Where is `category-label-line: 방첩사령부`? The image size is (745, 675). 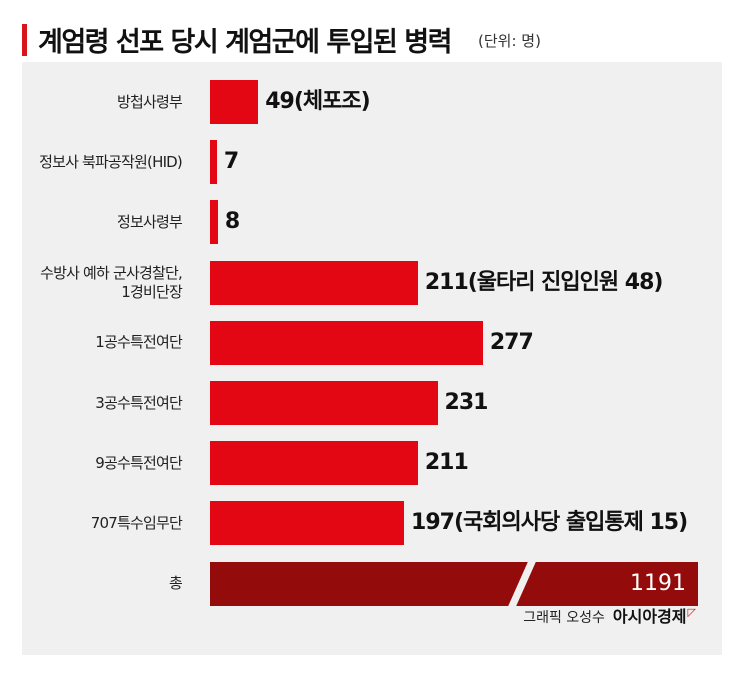 category-label-line: 방첩사령부 is located at coordinates (149, 101).